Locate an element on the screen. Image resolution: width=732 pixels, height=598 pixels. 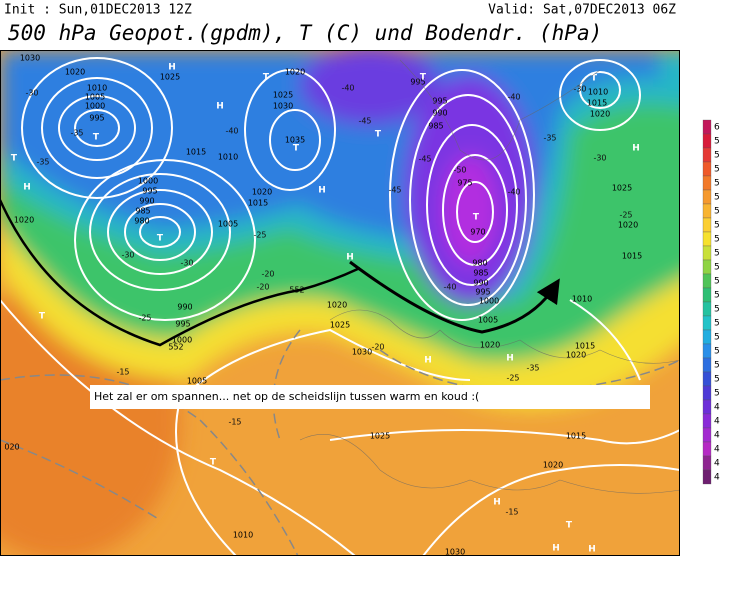
pressure-label: 970 is located at coordinates (477, 232).